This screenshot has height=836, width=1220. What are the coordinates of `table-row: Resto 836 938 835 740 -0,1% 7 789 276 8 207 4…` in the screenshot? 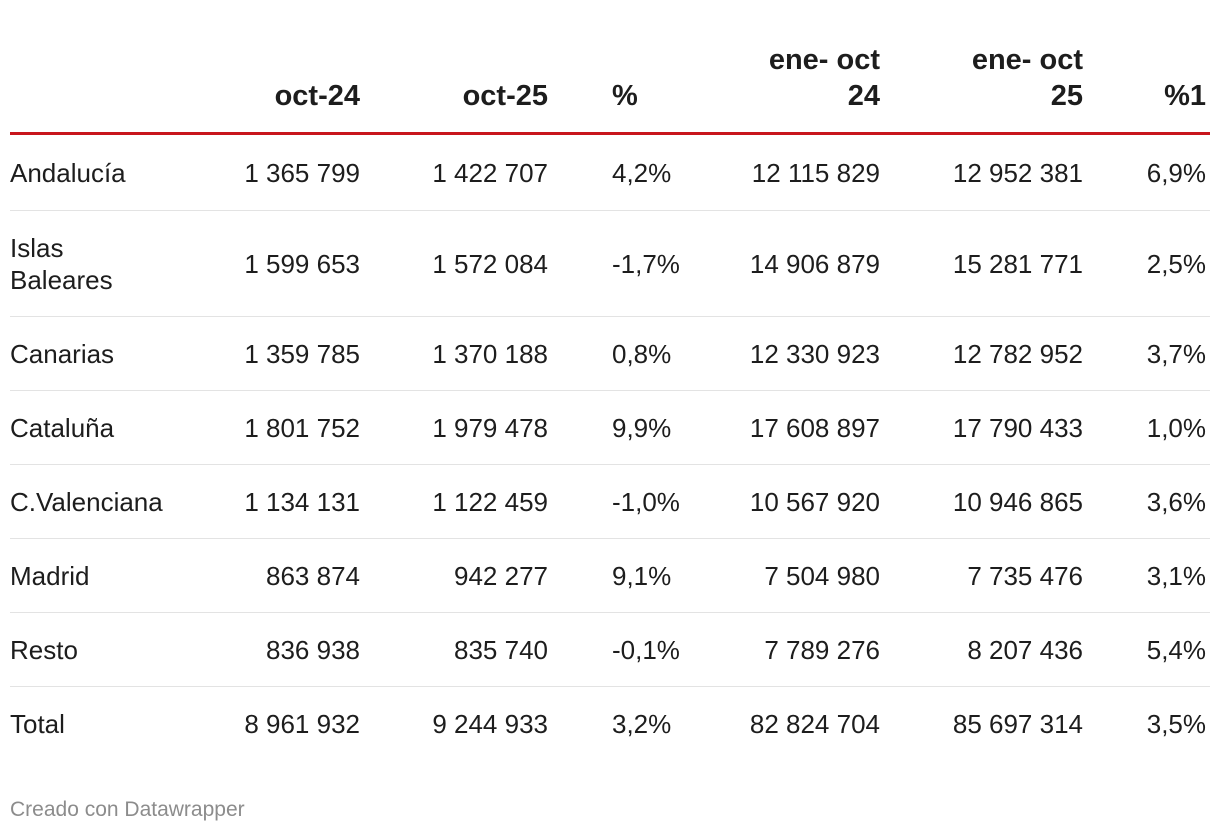 It's located at (610, 649).